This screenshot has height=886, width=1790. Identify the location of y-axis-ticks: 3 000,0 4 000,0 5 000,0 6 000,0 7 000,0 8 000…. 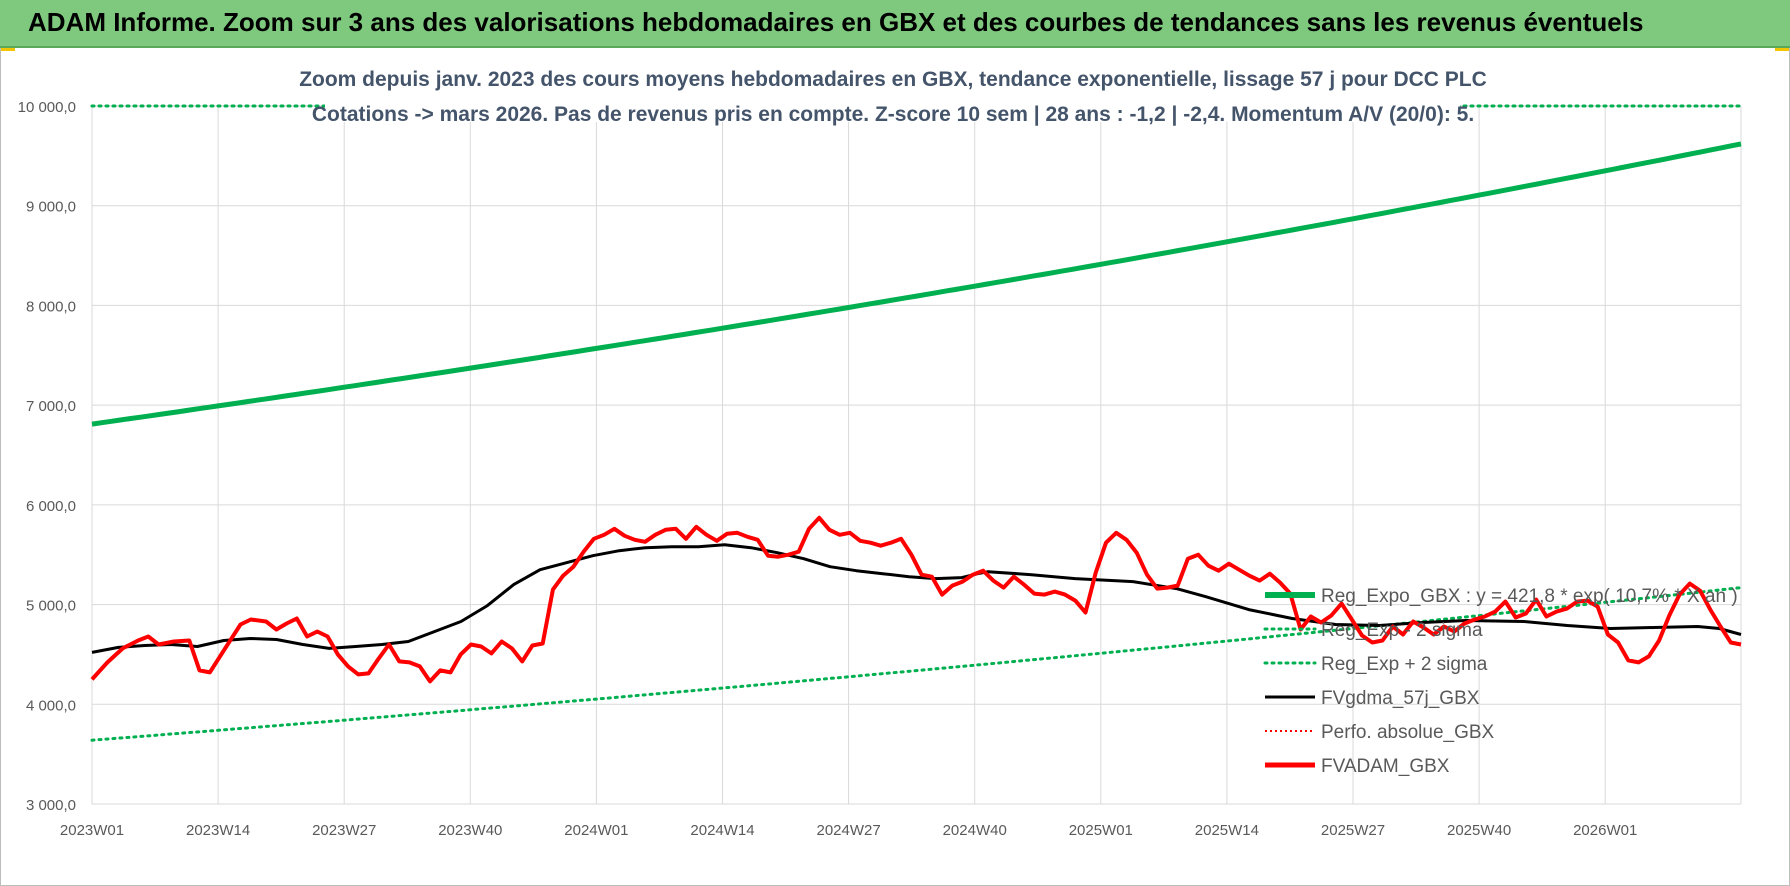
(47, 456).